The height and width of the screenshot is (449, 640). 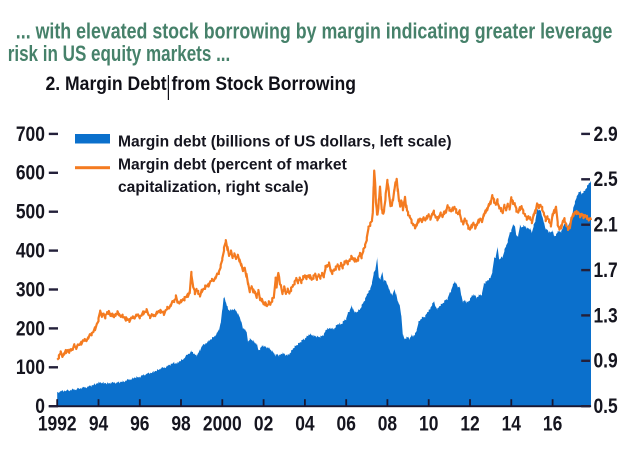 I want to click on svg-text: 700, so click(x=30, y=134).